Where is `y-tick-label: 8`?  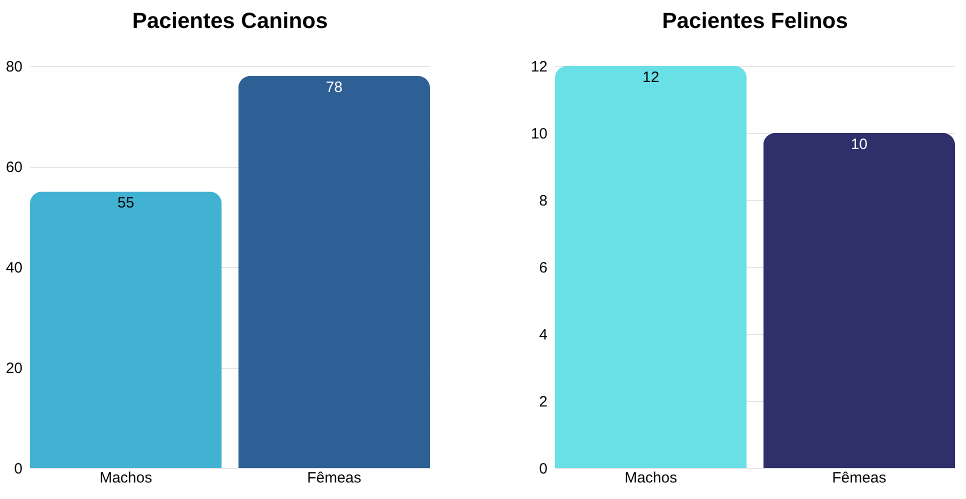 y-tick-label: 8 is located at coordinates (543, 201).